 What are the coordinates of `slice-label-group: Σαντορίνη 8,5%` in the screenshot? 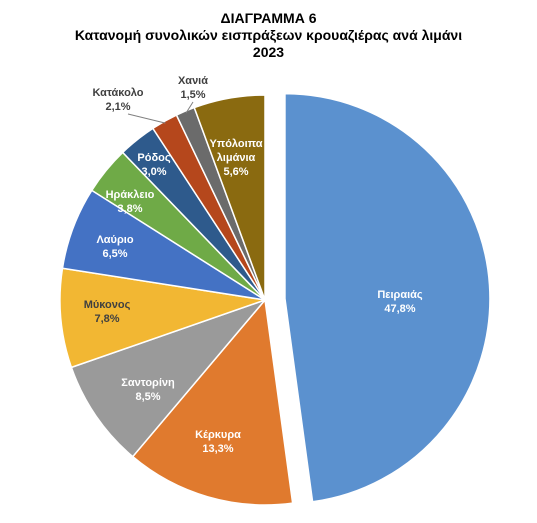 It's located at (148, 390).